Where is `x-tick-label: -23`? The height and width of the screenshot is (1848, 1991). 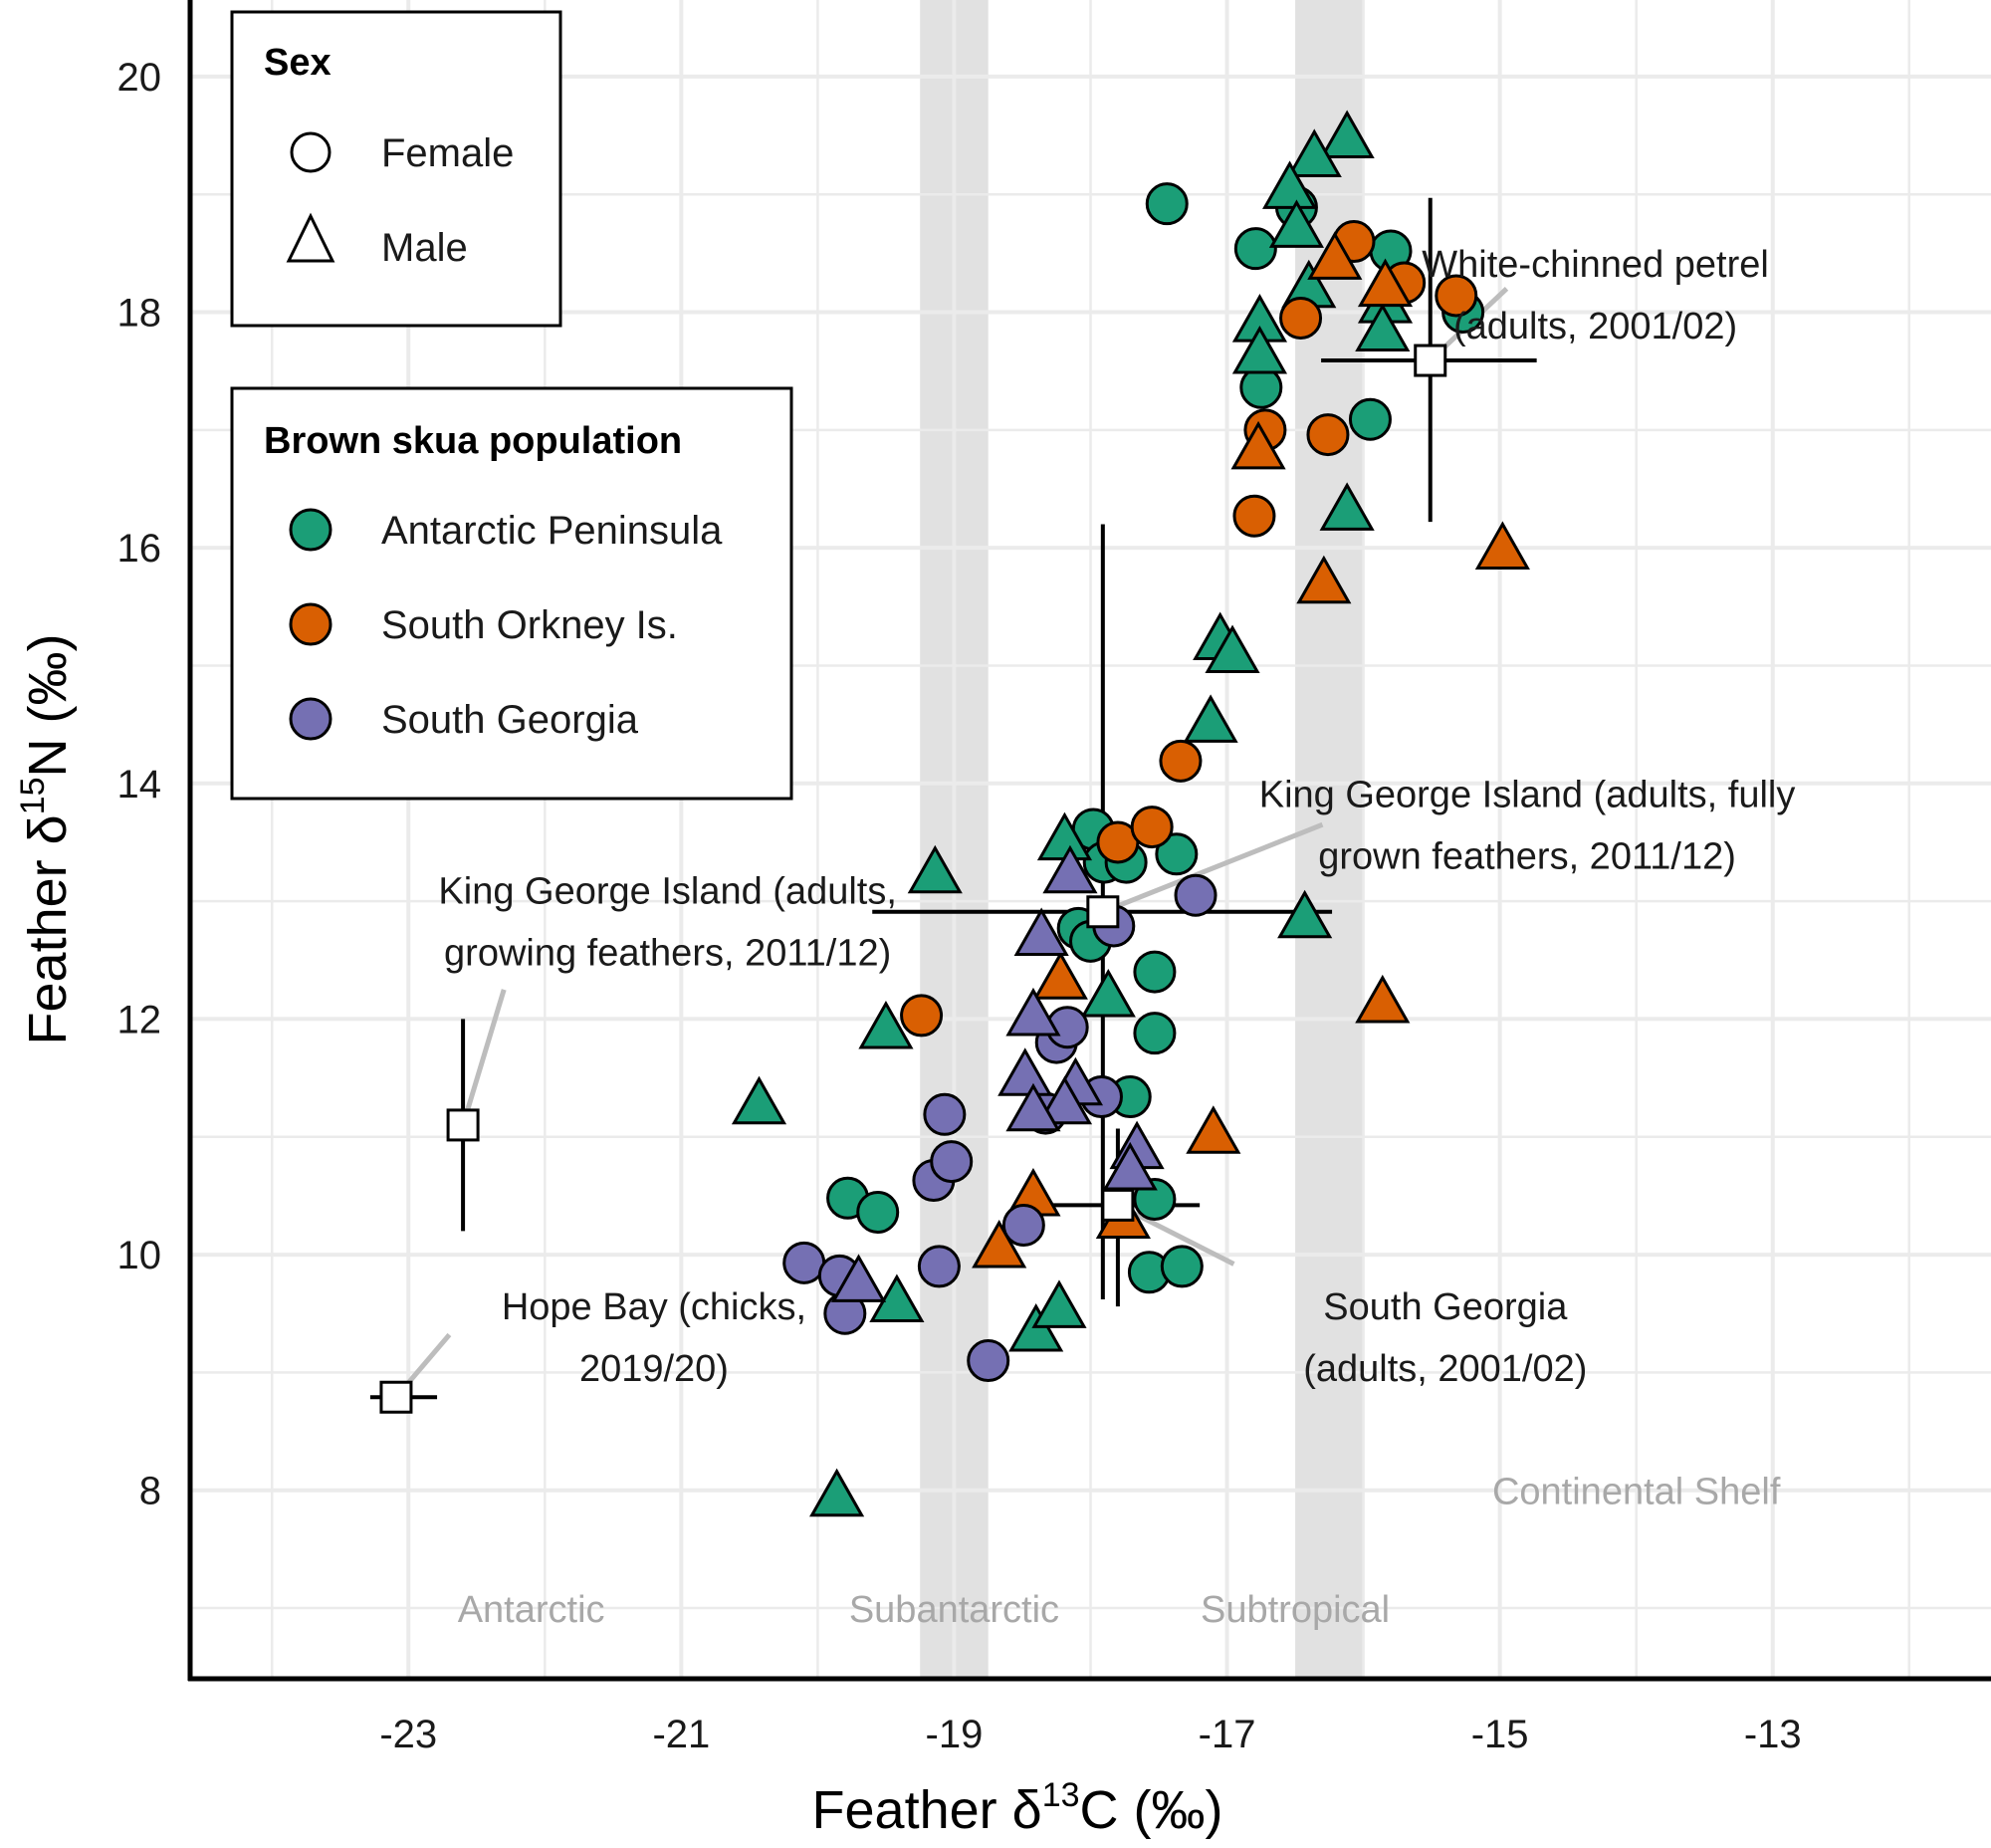
x-tick-label: -23 is located at coordinates (408, 1734).